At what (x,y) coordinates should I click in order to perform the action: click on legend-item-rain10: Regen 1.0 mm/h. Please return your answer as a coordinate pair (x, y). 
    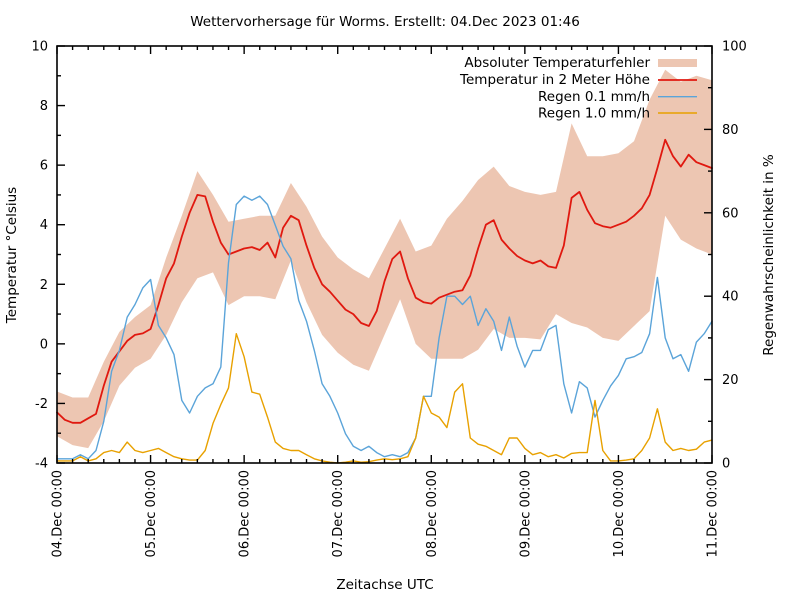
    Looking at the image, I should click on (617, 114).